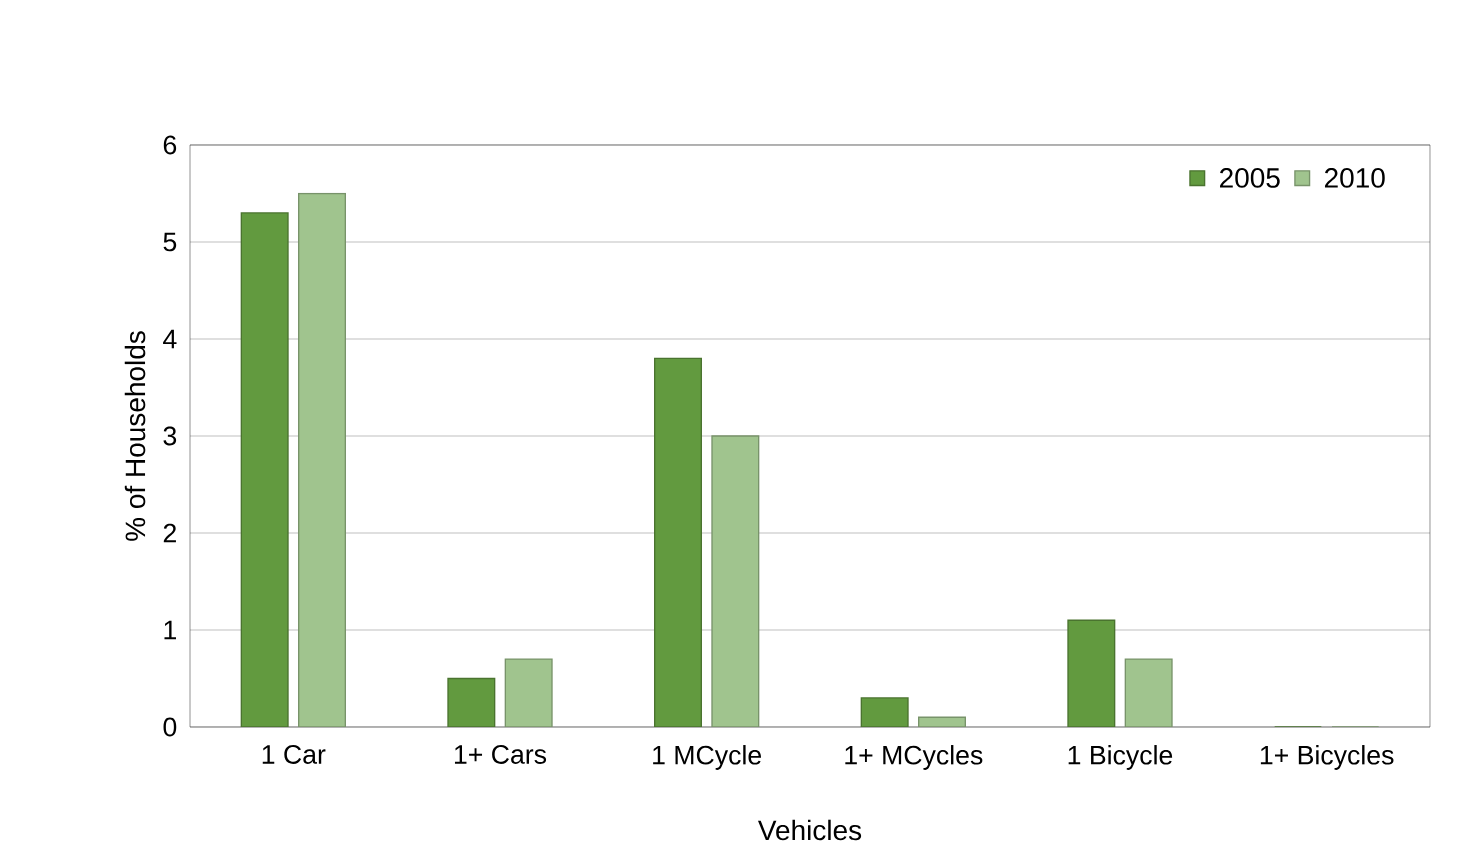 This screenshot has height=855, width=1457. Describe the element at coordinates (1120, 757) in the screenshot. I see `x-tick-label: 1 Bicycle` at that location.